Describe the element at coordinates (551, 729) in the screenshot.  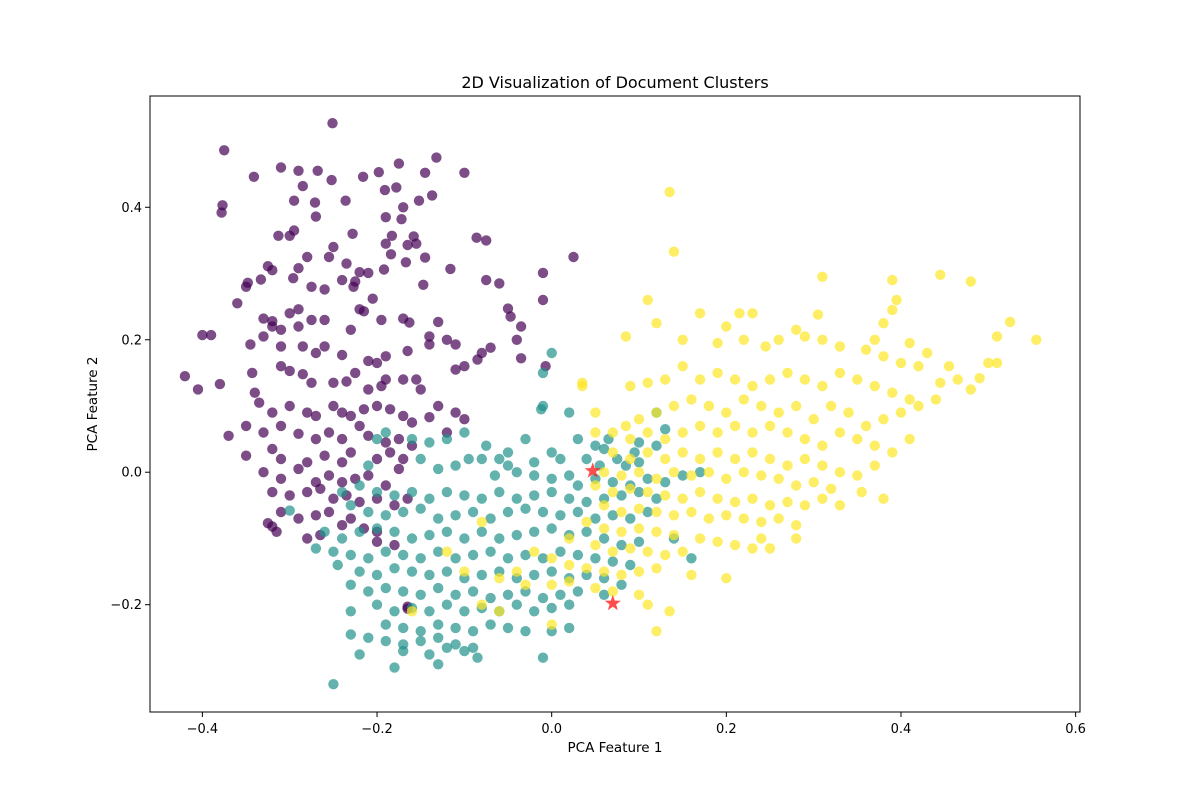
I see `x-tick-label: 0.0` at that location.